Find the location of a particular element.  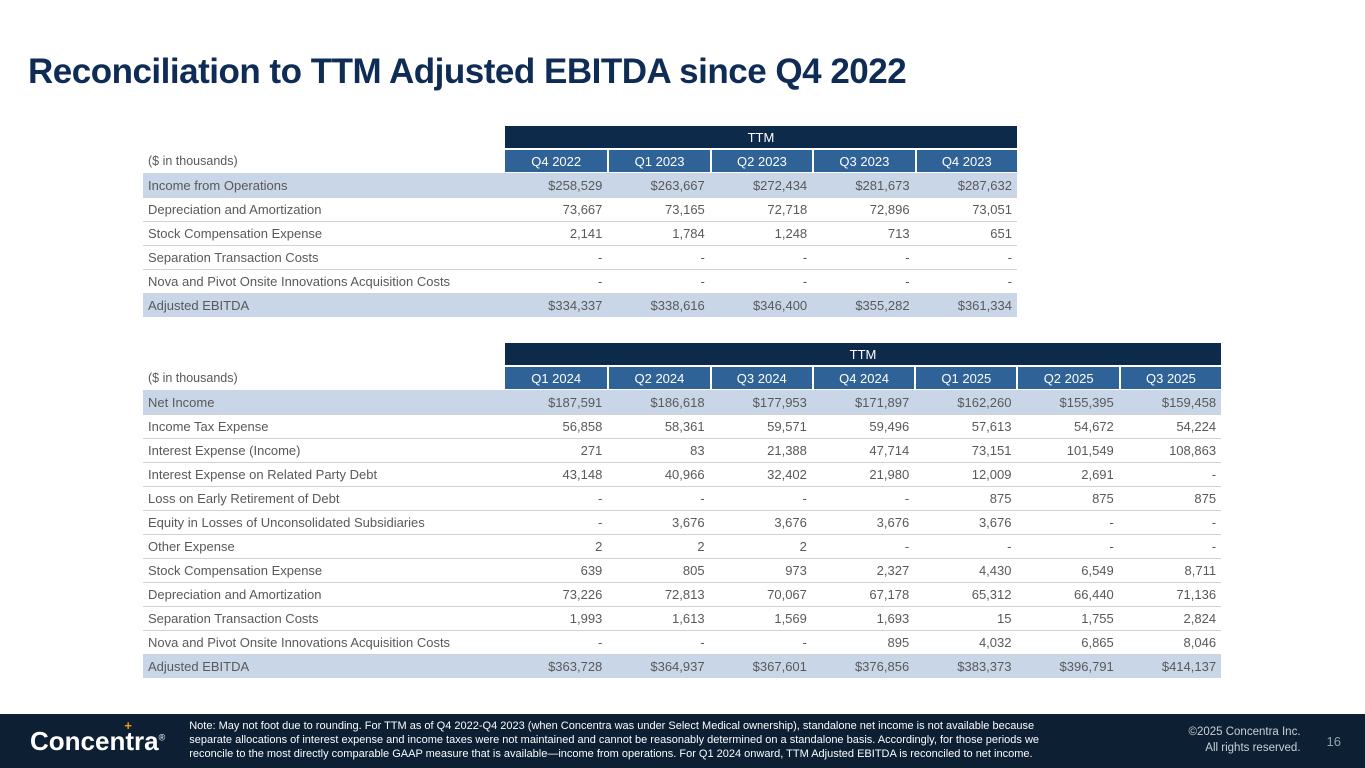

column-header: Q3 2023 is located at coordinates (863, 161).